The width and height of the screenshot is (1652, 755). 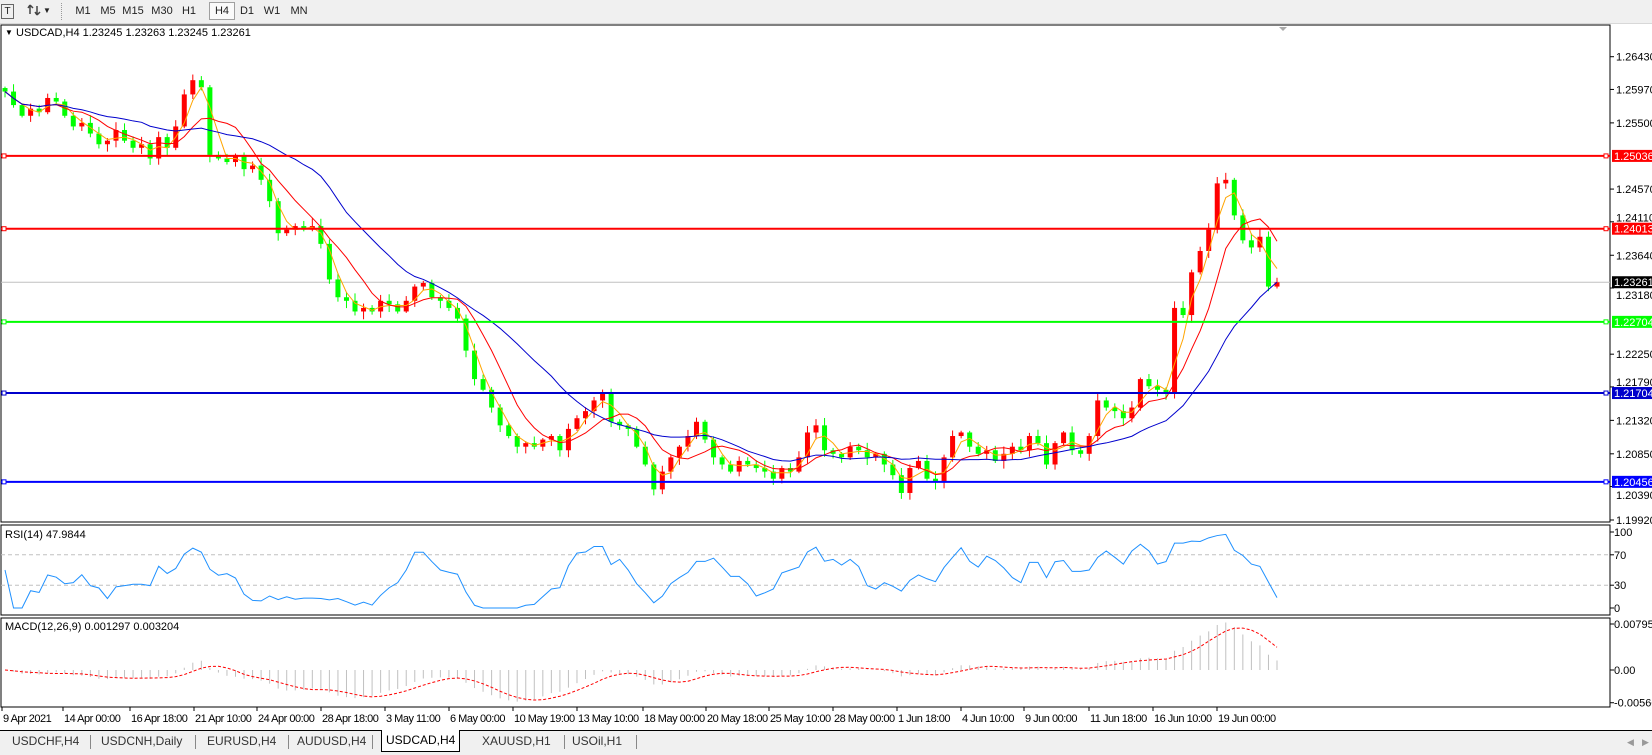 What do you see at coordinates (1634, 190) in the screenshot?
I see `price-tick-label: 1.24570` at bounding box center [1634, 190].